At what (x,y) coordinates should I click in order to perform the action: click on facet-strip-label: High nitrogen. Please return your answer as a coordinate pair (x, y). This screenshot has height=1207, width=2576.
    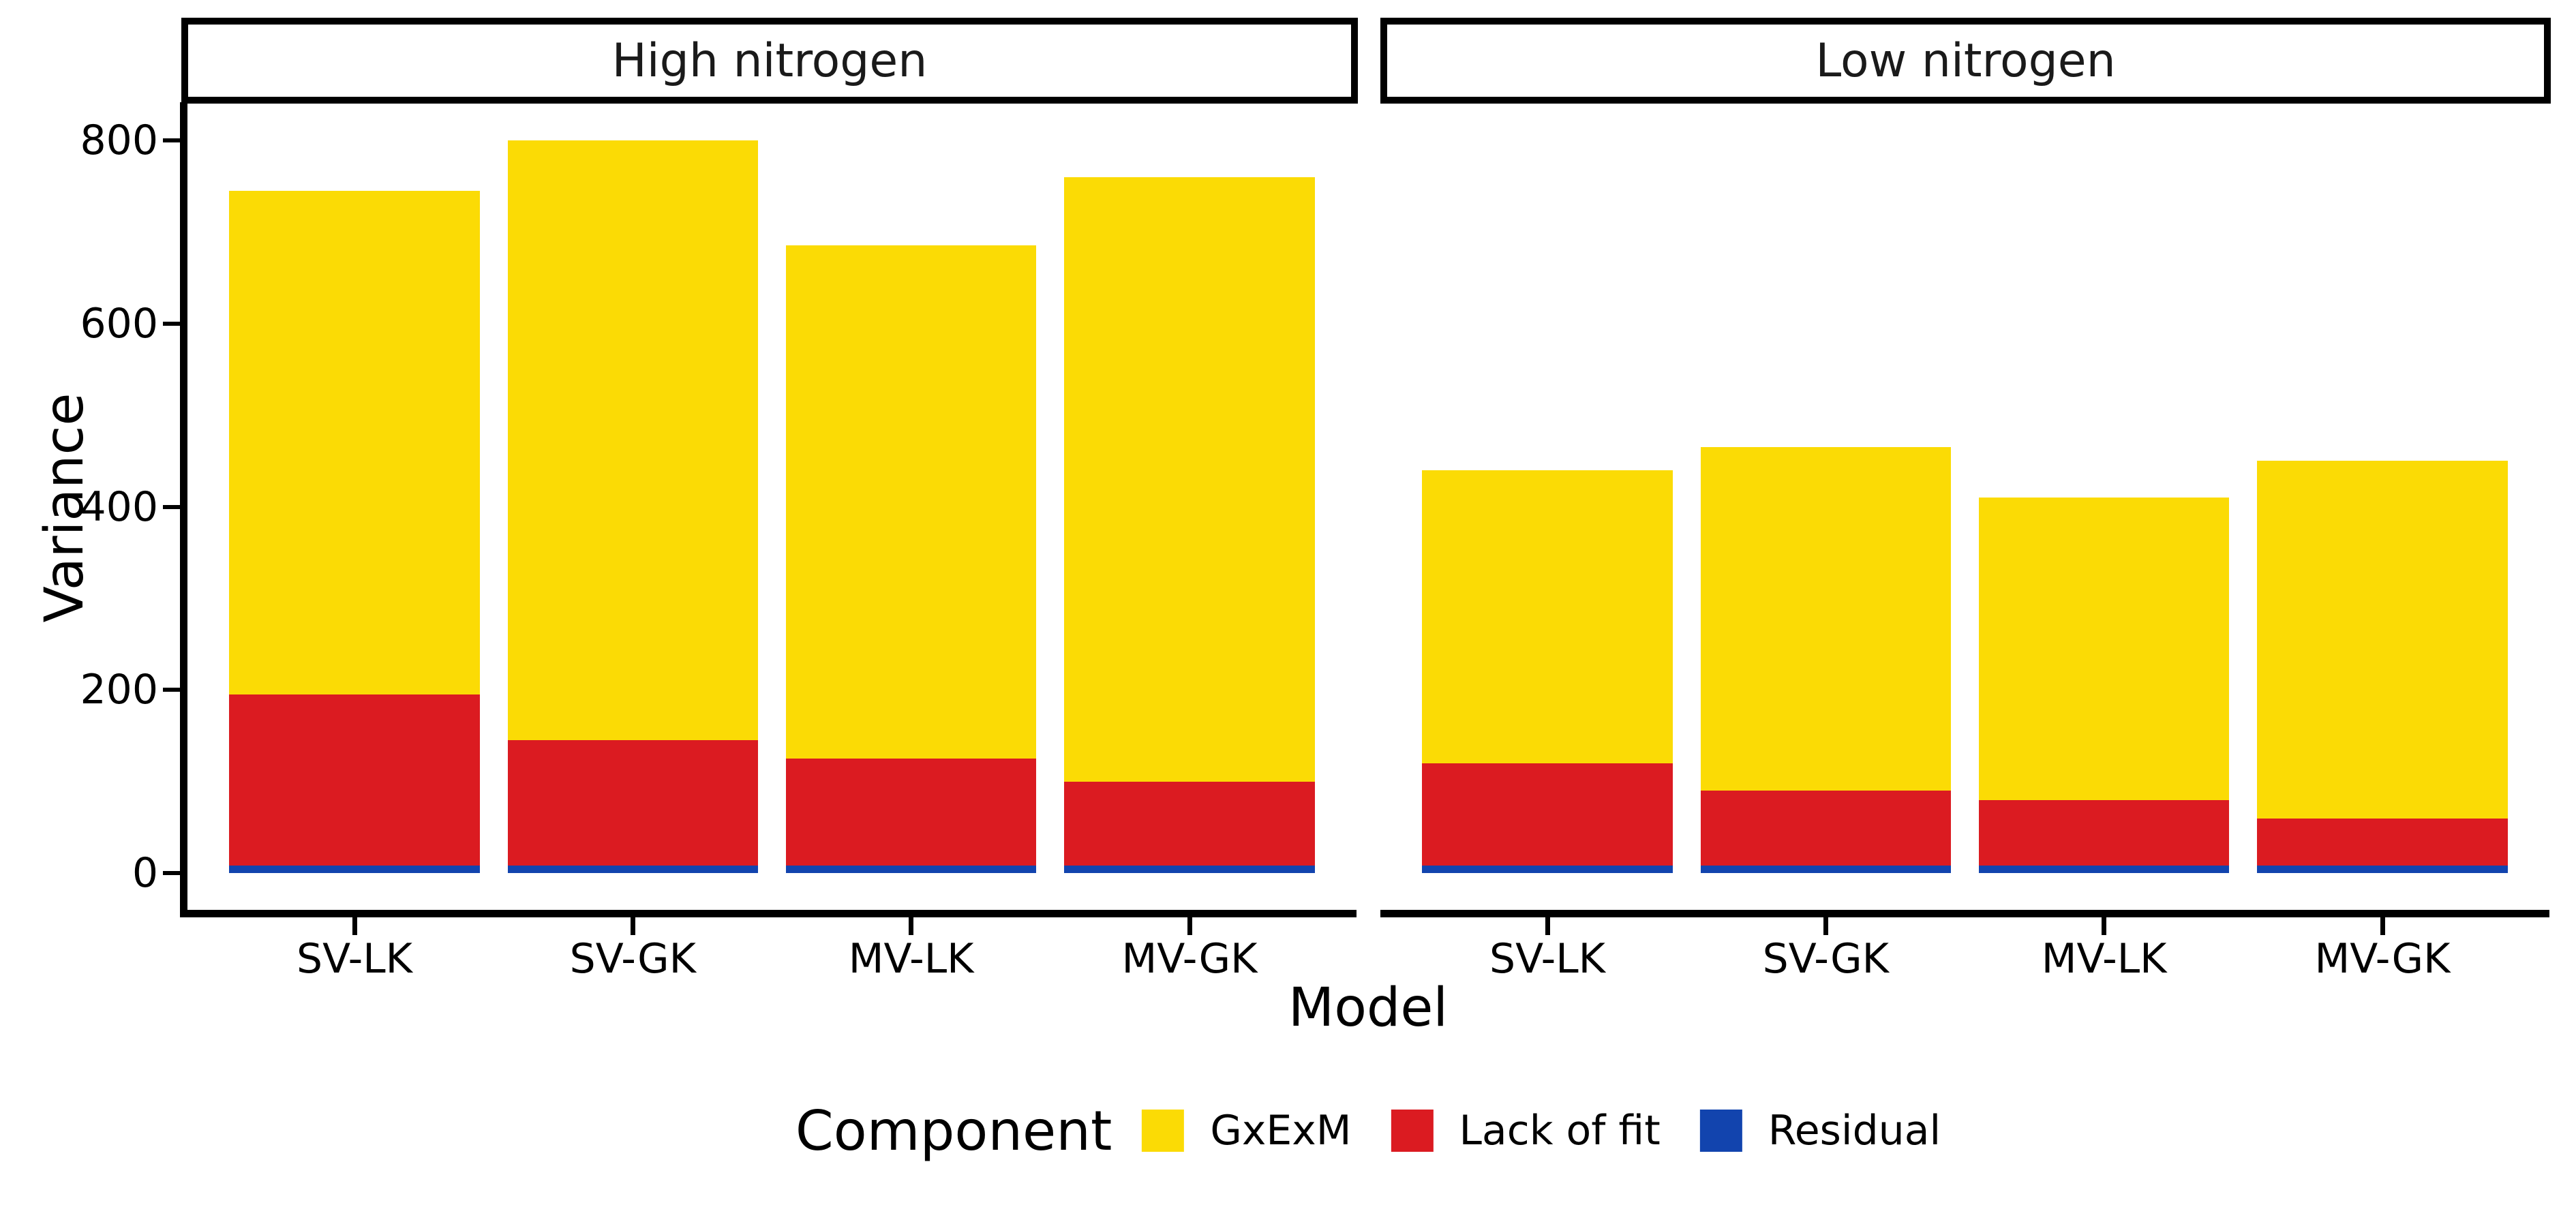
    Looking at the image, I should click on (770, 60).